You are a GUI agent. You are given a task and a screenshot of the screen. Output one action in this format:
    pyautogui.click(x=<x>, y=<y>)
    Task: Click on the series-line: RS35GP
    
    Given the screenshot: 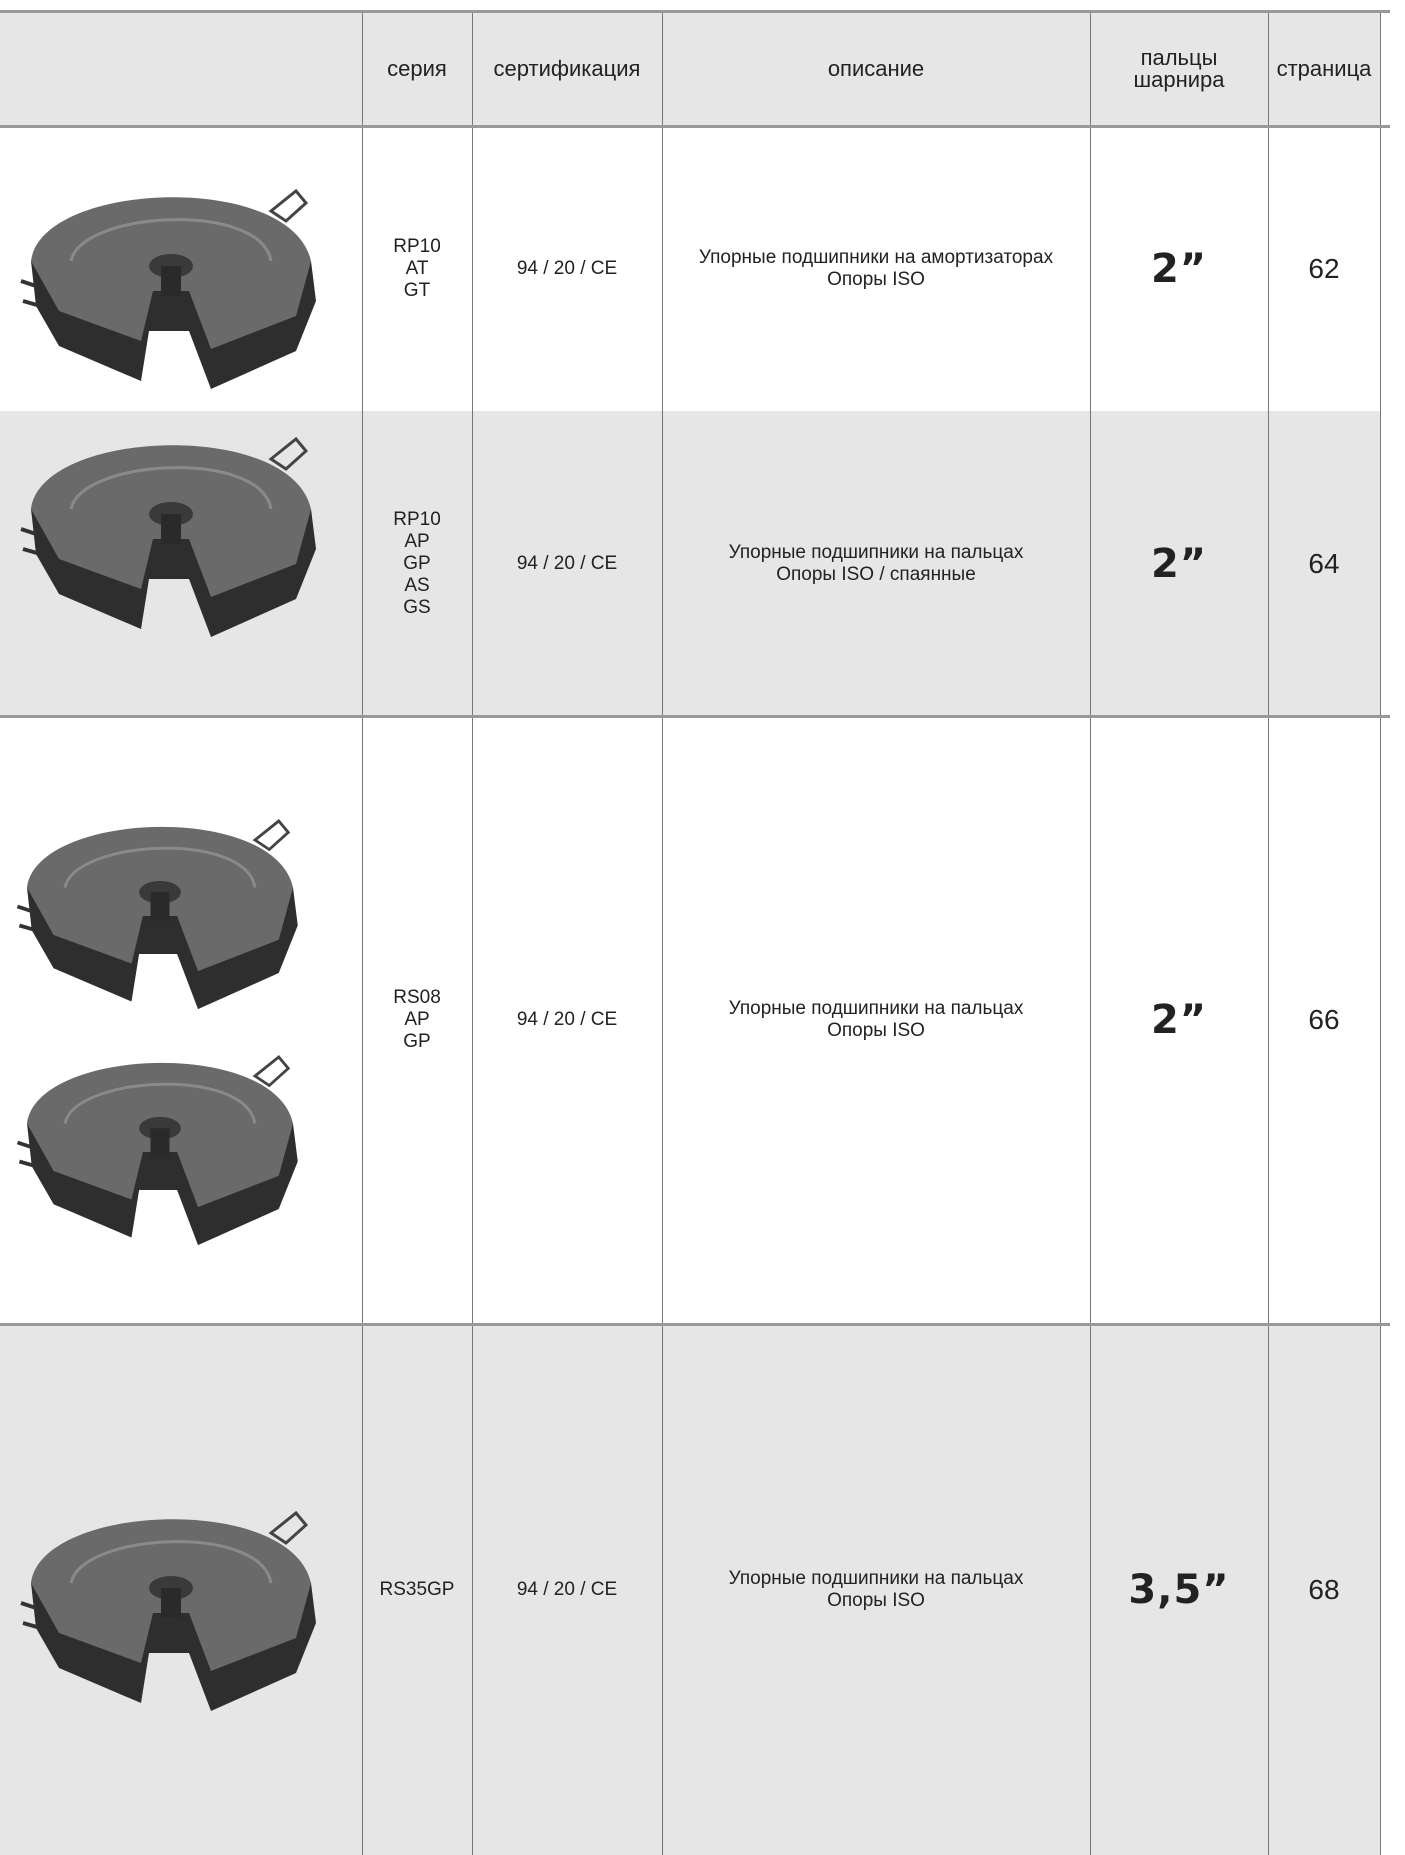 What is the action you would take?
    pyautogui.click(x=417, y=1589)
    